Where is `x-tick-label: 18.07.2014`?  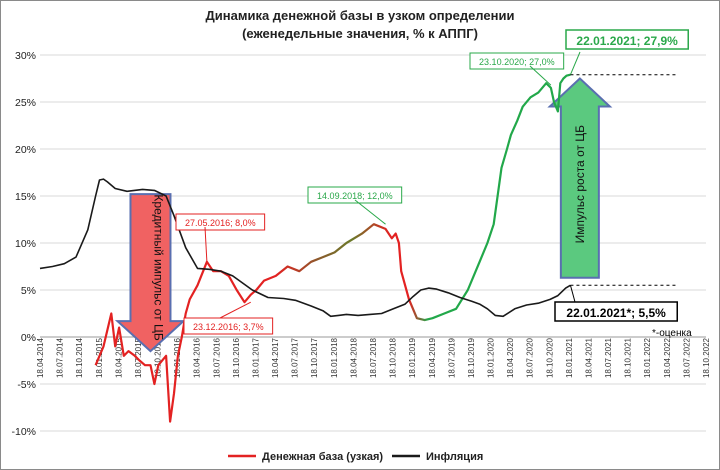 x-tick-label: 18.07.2014 is located at coordinates (60, 357).